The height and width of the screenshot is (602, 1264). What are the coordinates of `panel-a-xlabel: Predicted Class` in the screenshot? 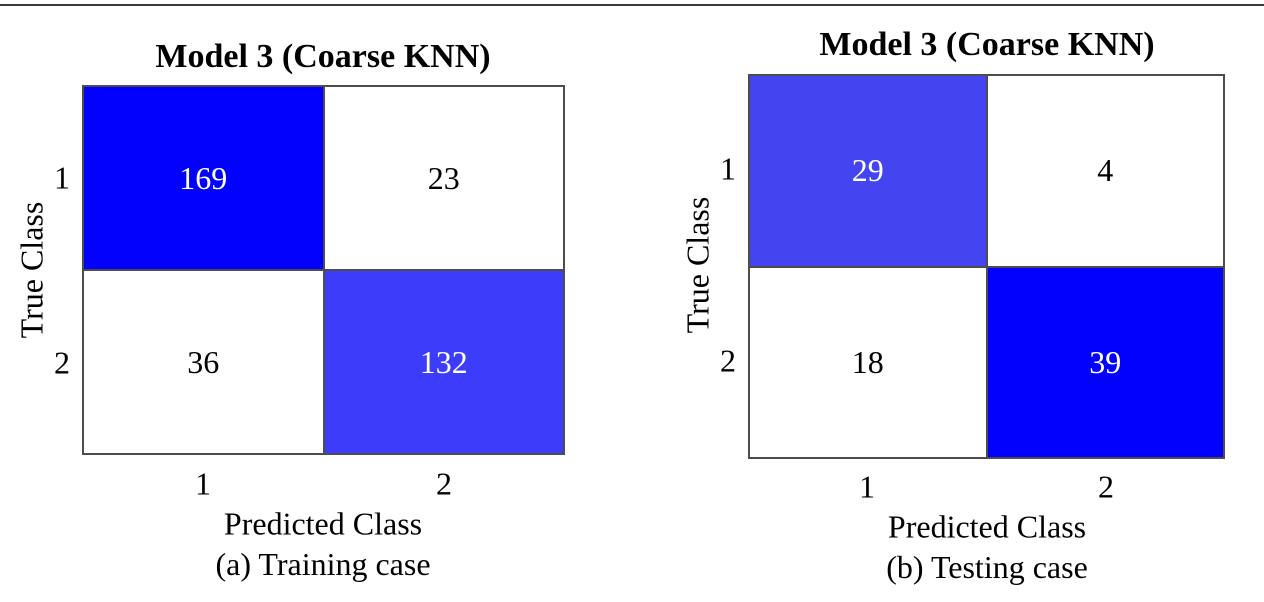 It's located at (323, 523).